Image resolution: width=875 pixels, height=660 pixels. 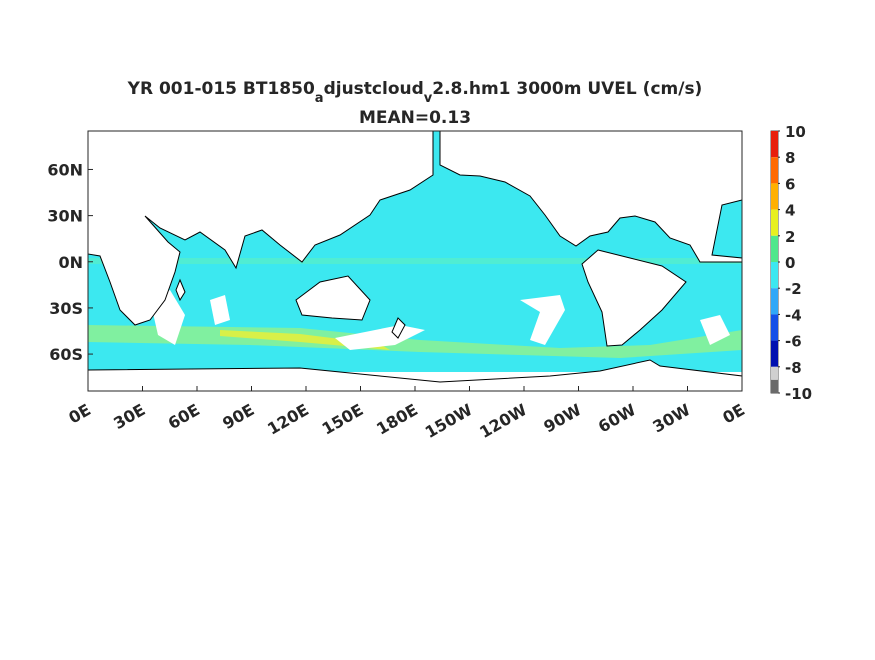 What do you see at coordinates (65, 216) in the screenshot?
I see `lat-tick-label: 30N` at bounding box center [65, 216].